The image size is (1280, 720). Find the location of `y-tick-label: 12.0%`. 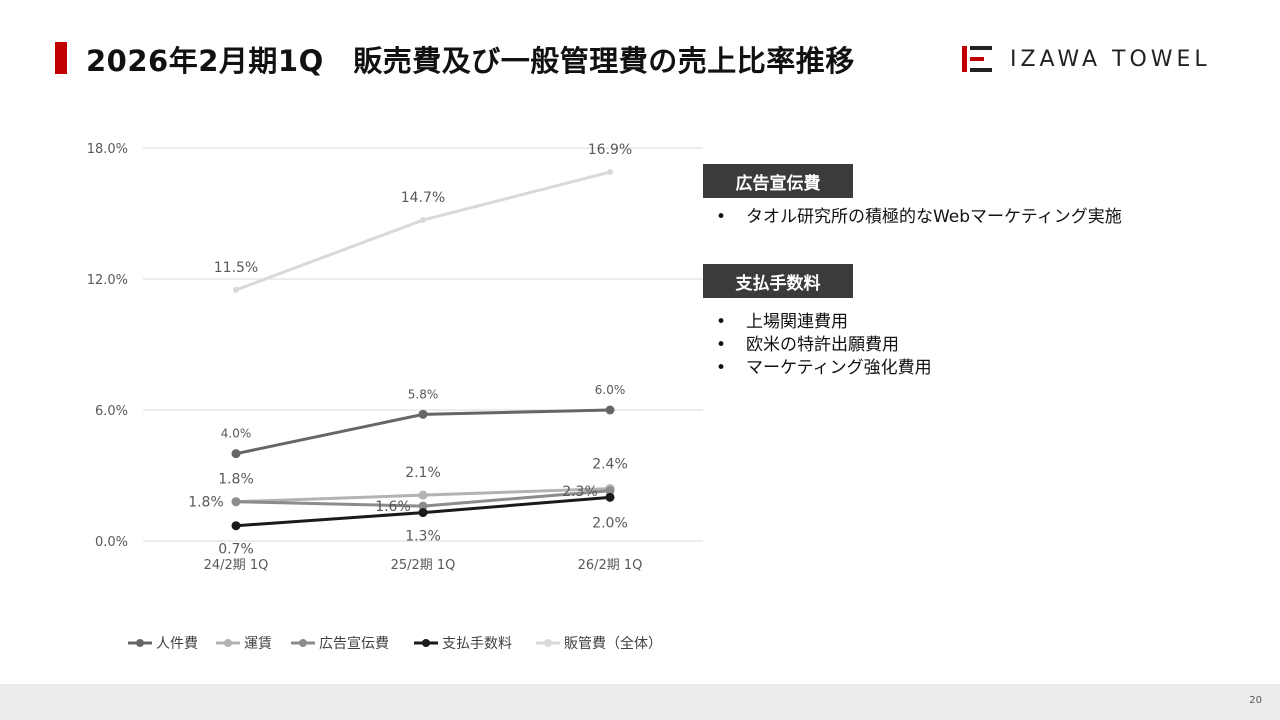

y-tick-label: 12.0% is located at coordinates (107, 280).